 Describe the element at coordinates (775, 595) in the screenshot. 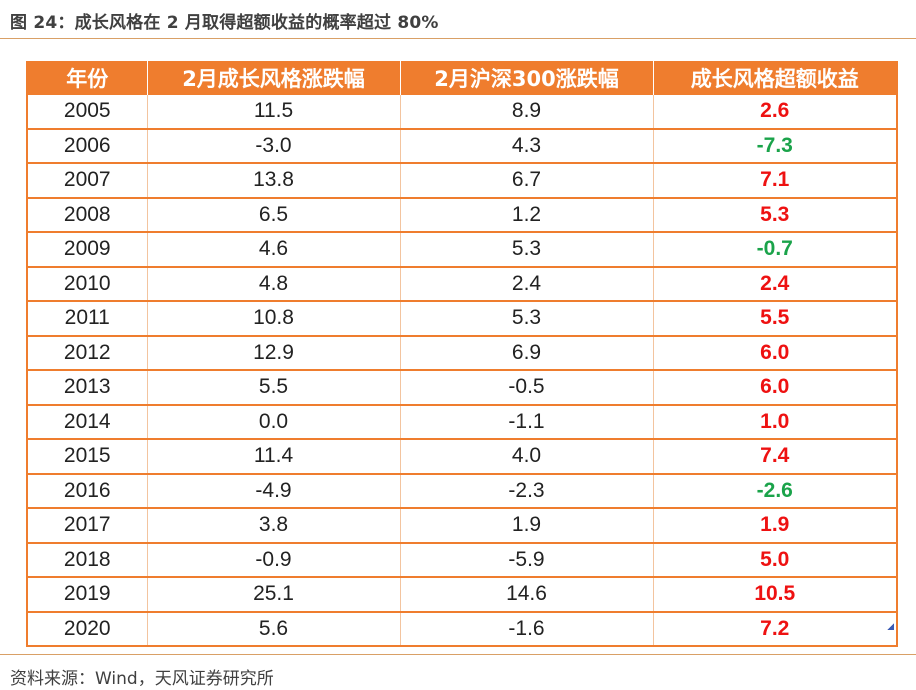

I see `cell-excess-return: 10.5` at that location.